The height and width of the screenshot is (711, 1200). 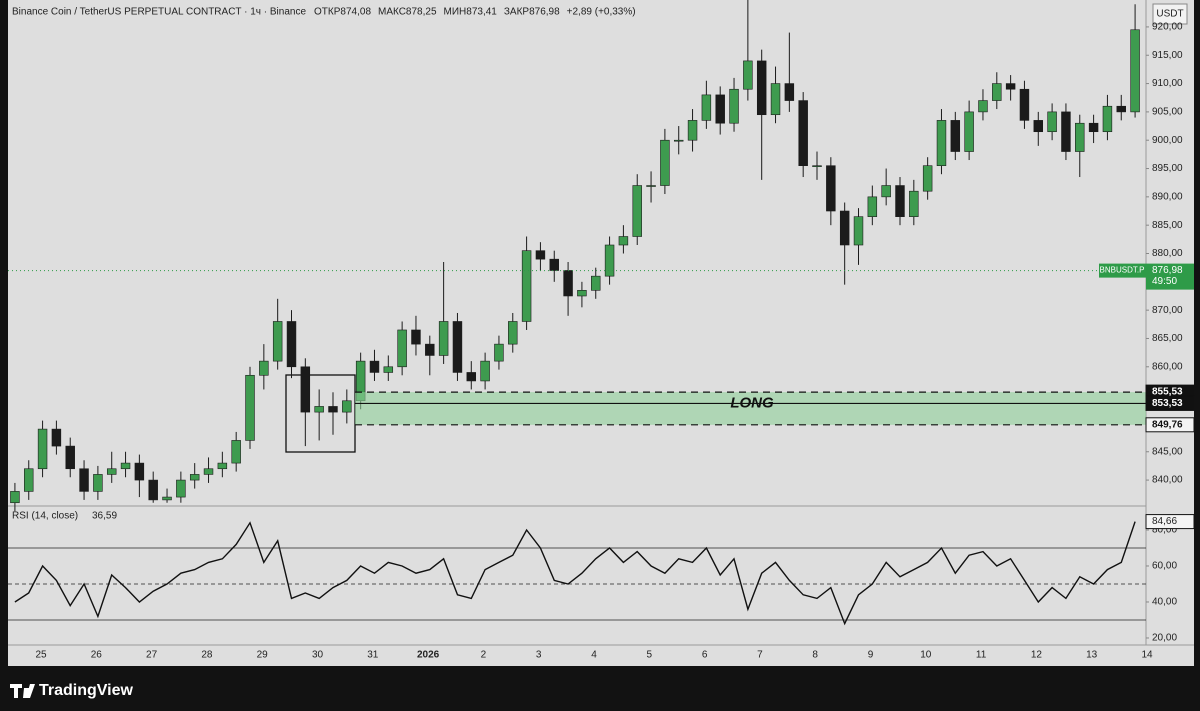 I want to click on y-tick-label: 920,00, so click(x=1167, y=27).